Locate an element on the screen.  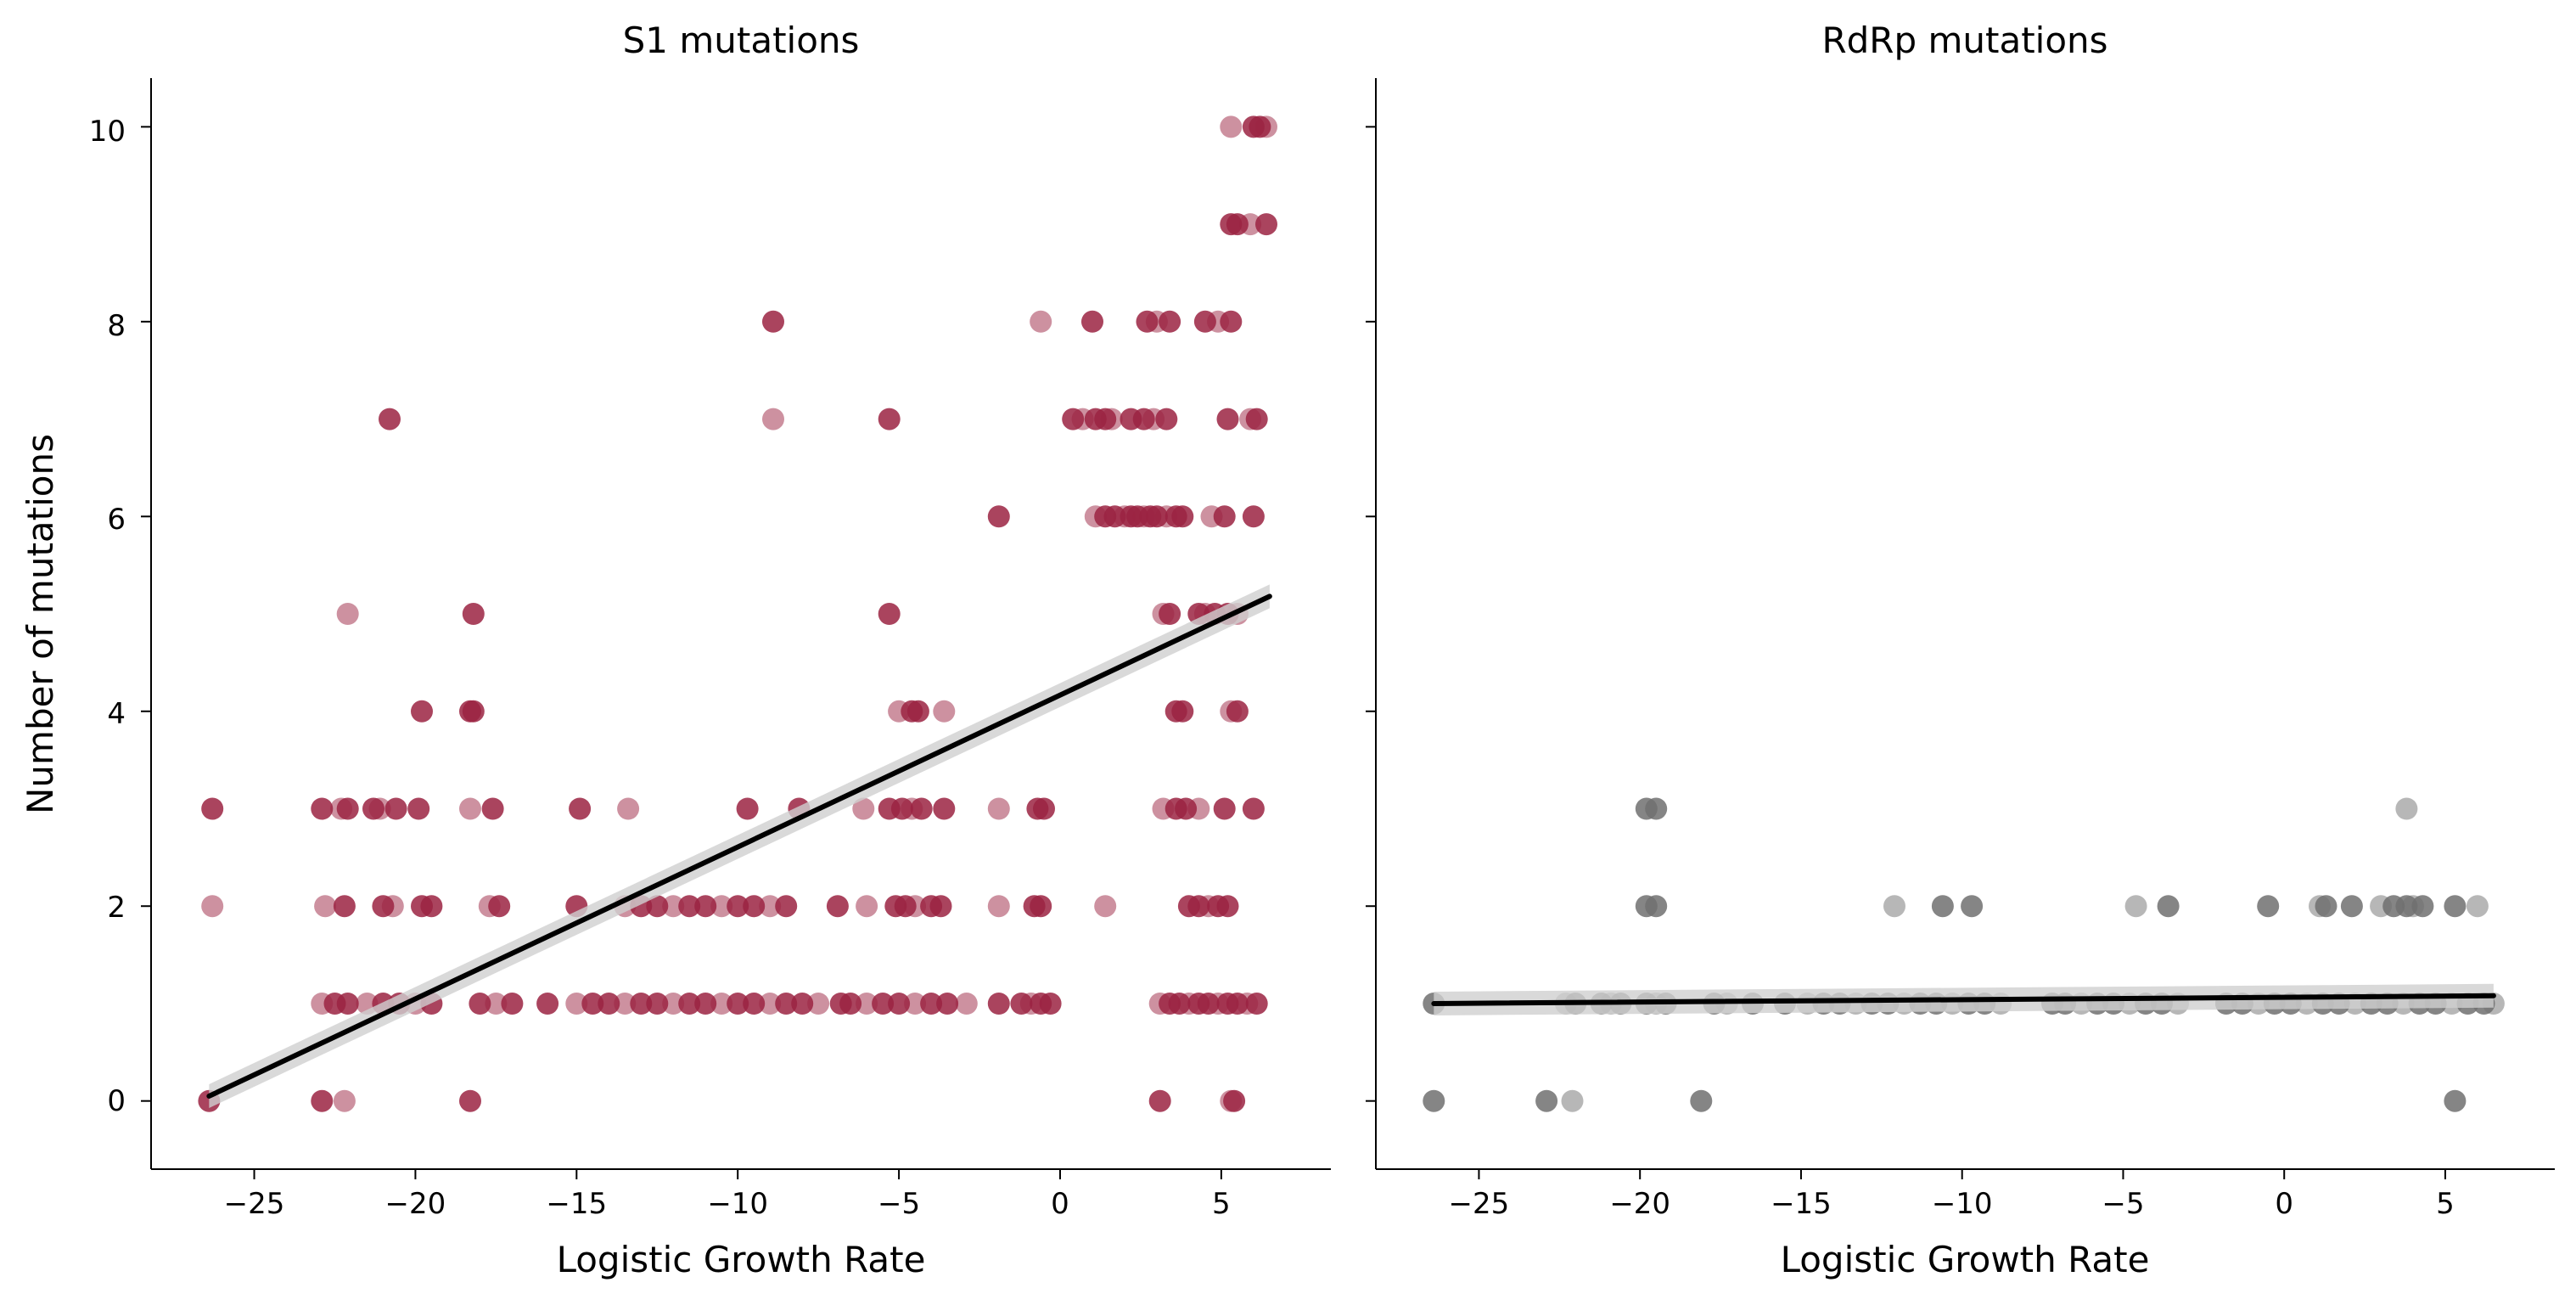
x-tick-label: 0 is located at coordinates (2284, 1204).